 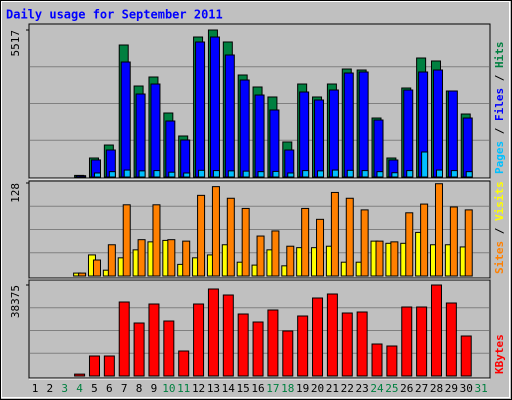 What do you see at coordinates (15, 193) in the screenshot?
I see `y-tick-label: 128` at bounding box center [15, 193].